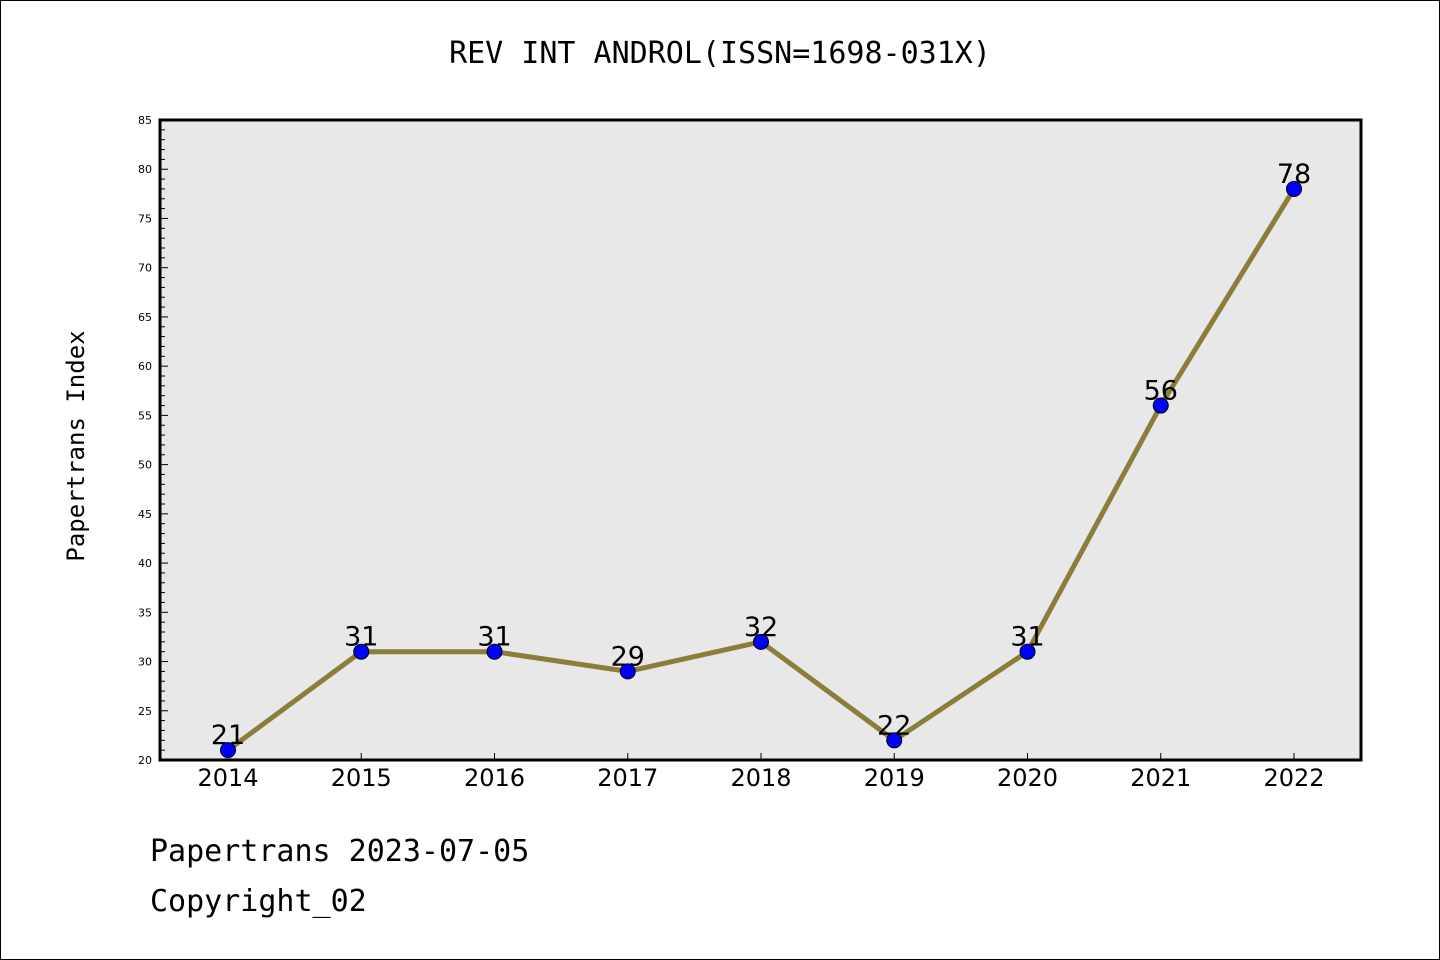 The width and height of the screenshot is (1440, 960). What do you see at coordinates (720, 53) in the screenshot?
I see `chart-title: REV INT ANDROL(ISSN=1698-031X)` at bounding box center [720, 53].